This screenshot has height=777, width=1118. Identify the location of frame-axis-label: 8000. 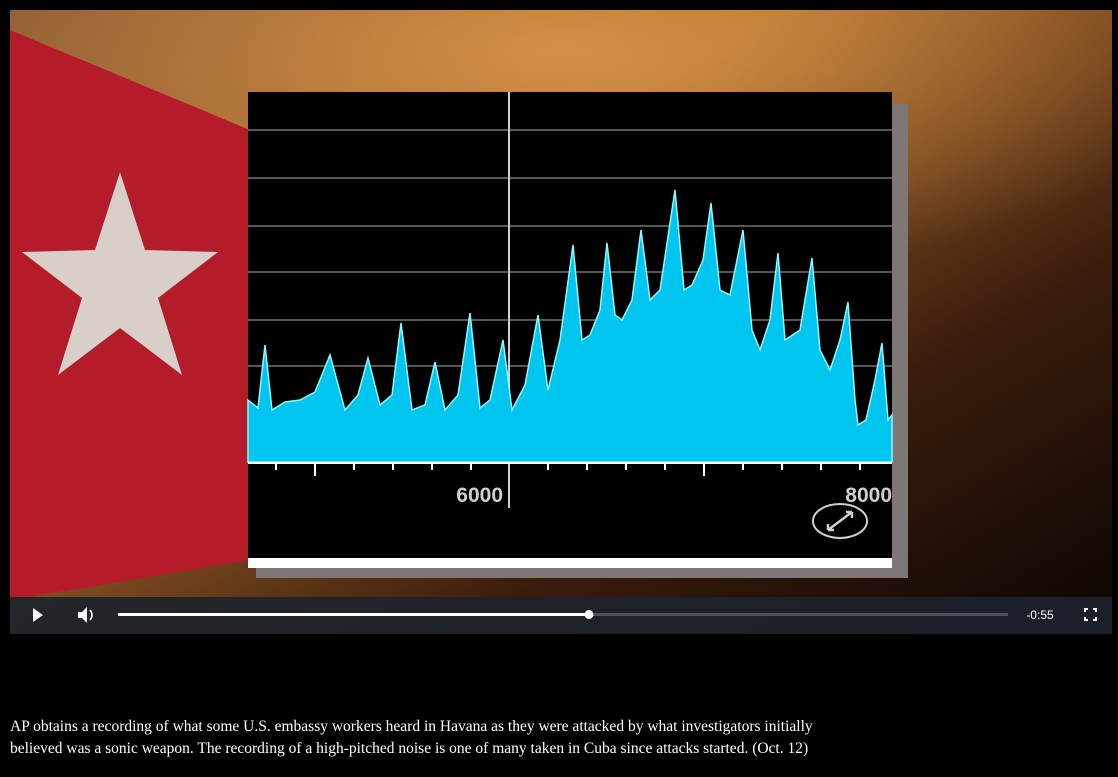
(868, 495).